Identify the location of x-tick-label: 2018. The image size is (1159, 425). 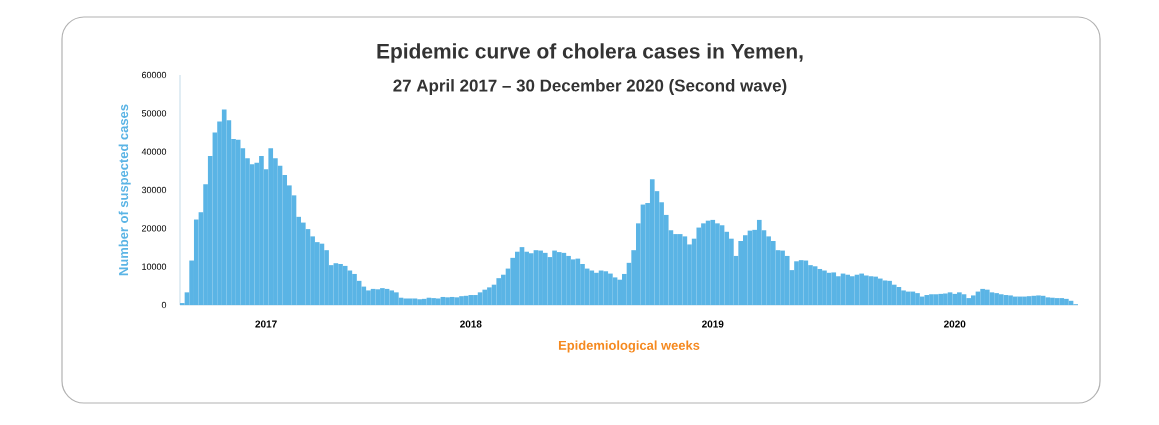
(471, 324).